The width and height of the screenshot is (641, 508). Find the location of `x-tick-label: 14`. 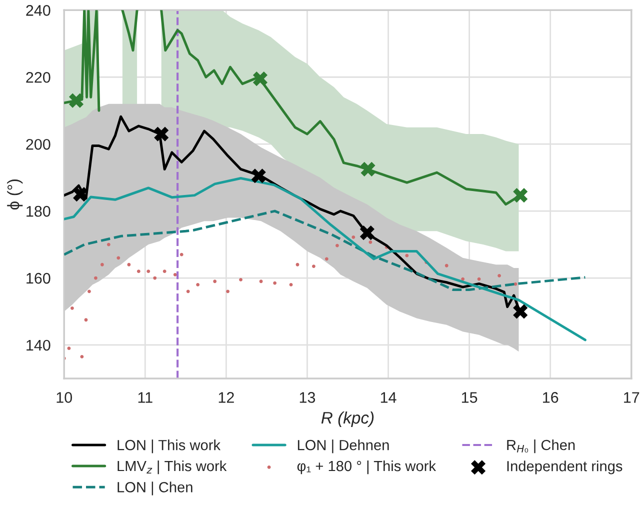

x-tick-label: 14 is located at coordinates (388, 397).